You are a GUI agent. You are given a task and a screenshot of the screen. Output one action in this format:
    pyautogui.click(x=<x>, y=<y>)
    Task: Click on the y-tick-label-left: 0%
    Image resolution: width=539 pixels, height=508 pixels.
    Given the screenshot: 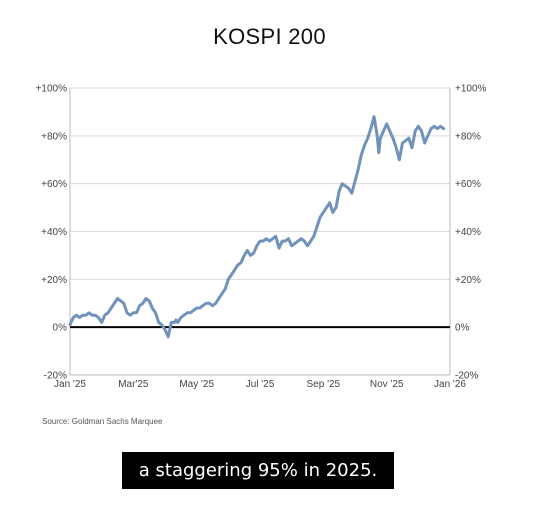 What is the action you would take?
    pyautogui.click(x=60, y=328)
    